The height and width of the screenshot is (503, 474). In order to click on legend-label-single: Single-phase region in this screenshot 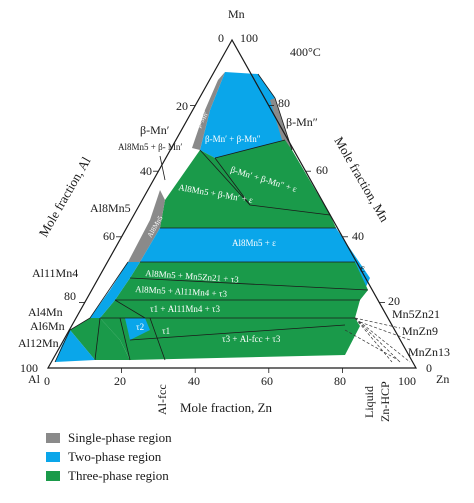, I will do `click(120, 437)`.